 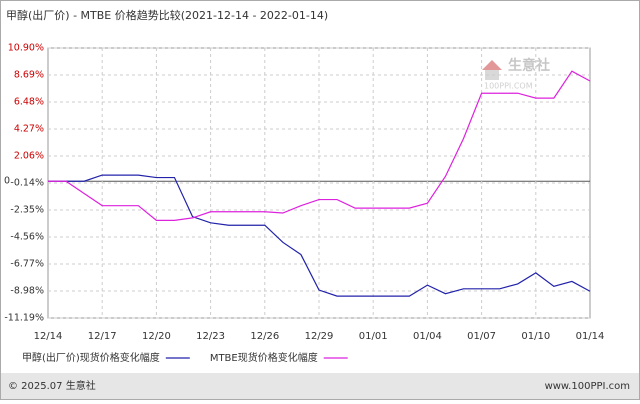 What do you see at coordinates (264, 357) in the screenshot?
I see `legend-label: MTBE现货价格变化幅度` at bounding box center [264, 357].